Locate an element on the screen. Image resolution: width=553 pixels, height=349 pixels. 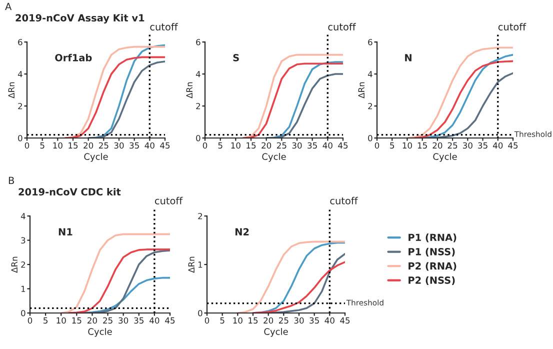
annotation: Orf1ab is located at coordinates (73, 58).